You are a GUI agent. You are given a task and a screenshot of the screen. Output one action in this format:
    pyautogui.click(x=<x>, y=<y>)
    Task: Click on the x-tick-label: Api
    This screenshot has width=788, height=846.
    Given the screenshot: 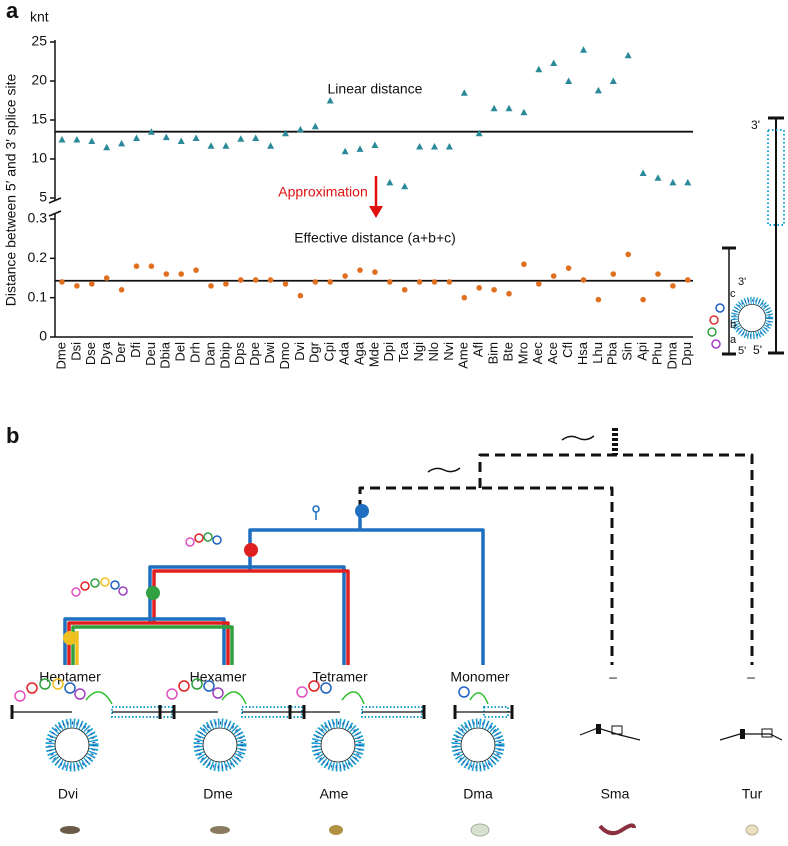 What is the action you would take?
    pyautogui.click(x=642, y=351)
    